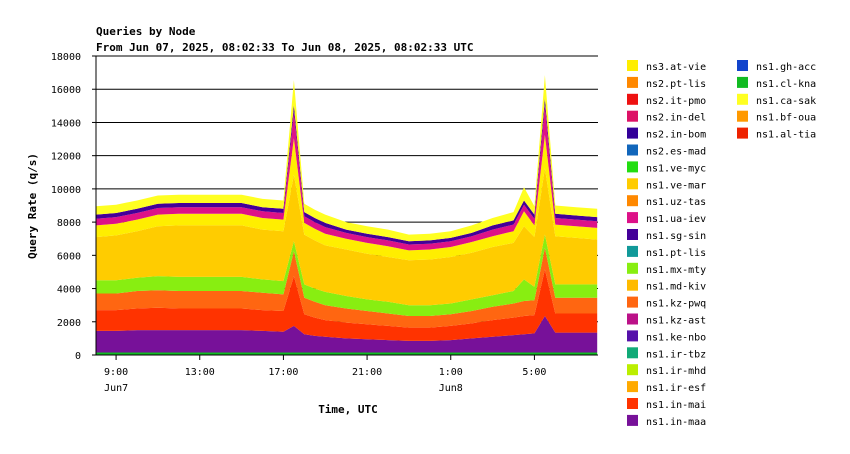  I want to click on y-tick-label: 18000, so click(66, 57).